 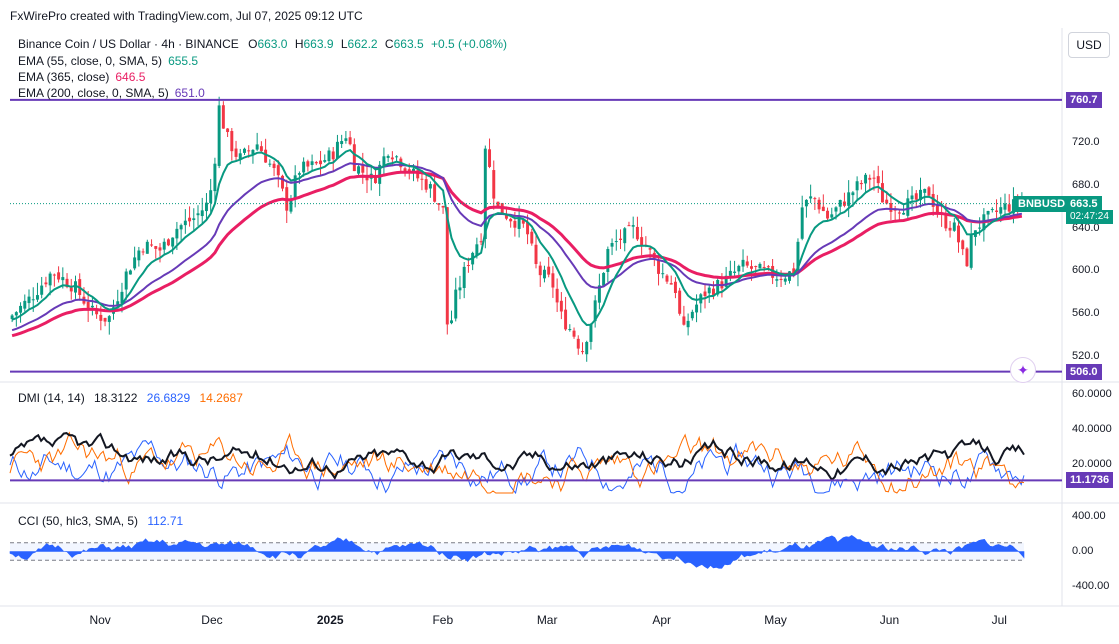 What do you see at coordinates (100, 620) in the screenshot?
I see `time-tick-label: Nov` at bounding box center [100, 620].